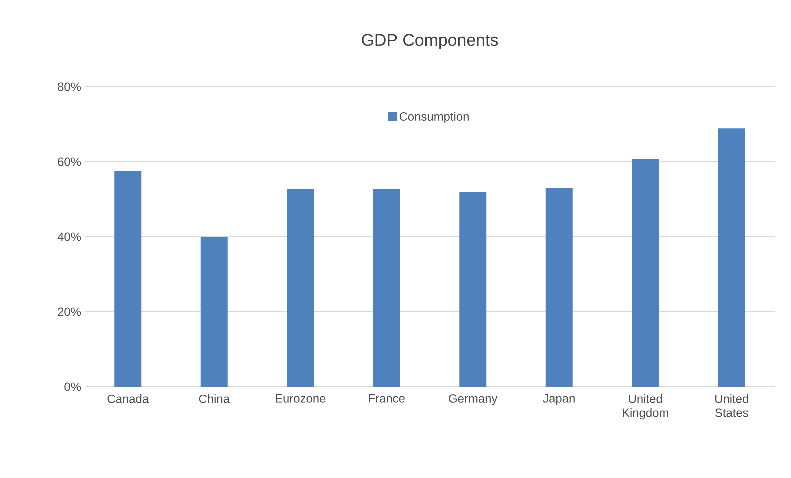  I want to click on x-tick-label: France, so click(387, 398).